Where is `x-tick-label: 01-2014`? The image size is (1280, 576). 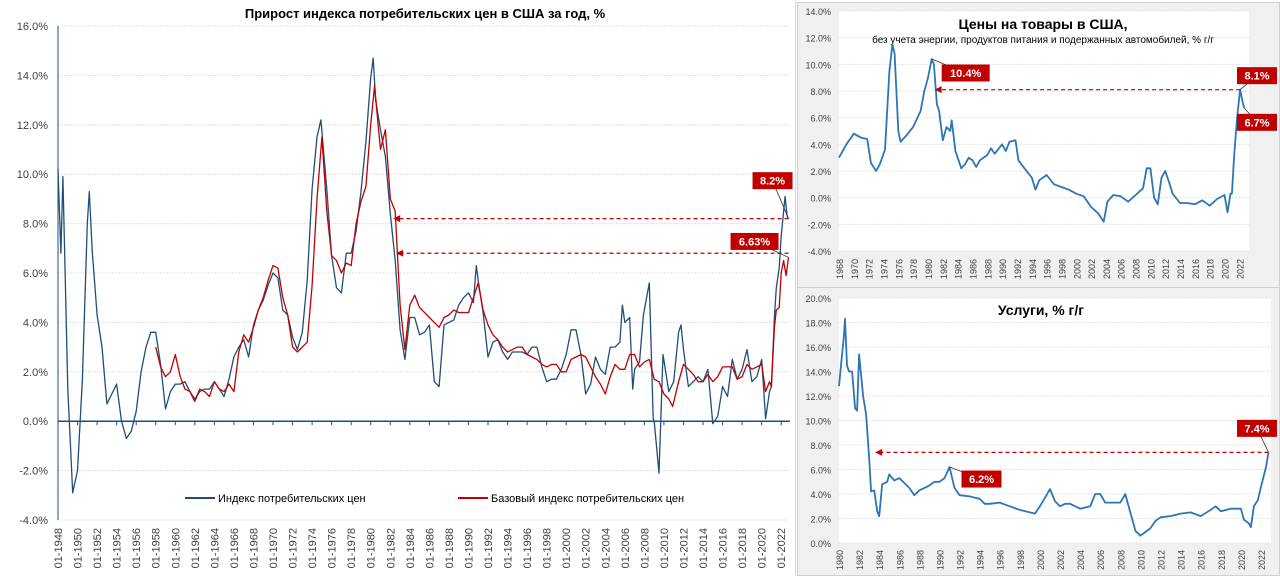 x-tick-label: 01-2014 is located at coordinates (704, 548).